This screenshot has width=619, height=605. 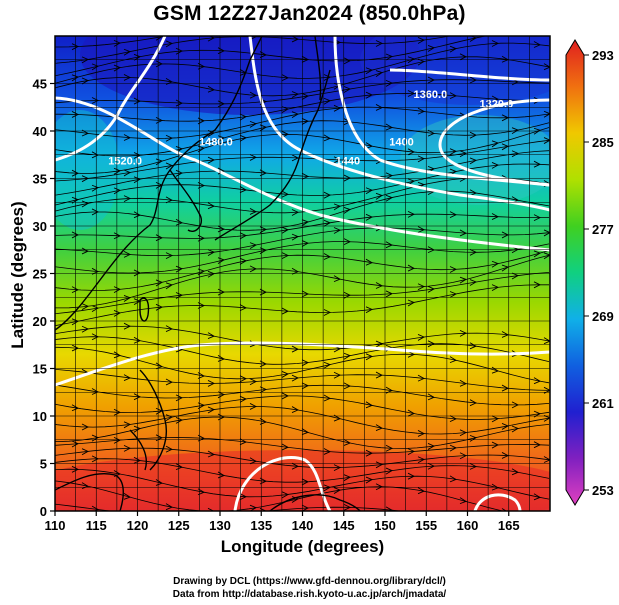 What do you see at coordinates (509, 525) in the screenshot?
I see `x-tick-label: 165` at bounding box center [509, 525].